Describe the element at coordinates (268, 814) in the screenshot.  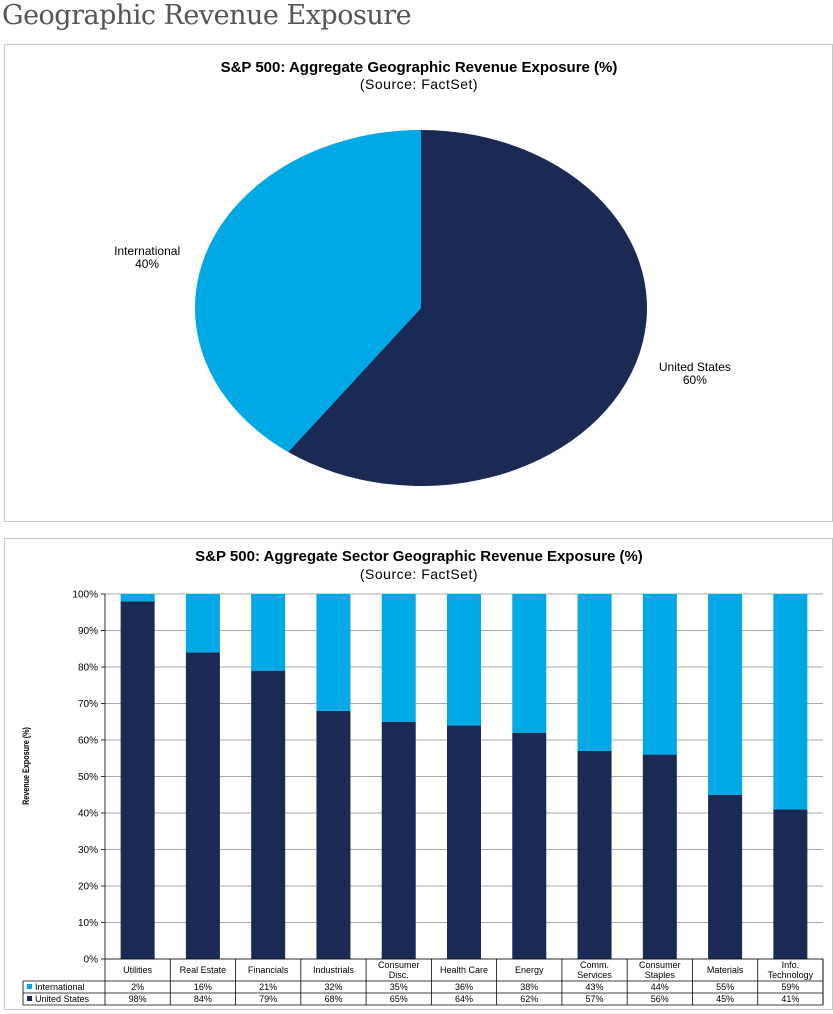
I see `bar-united-states-financials` at that location.